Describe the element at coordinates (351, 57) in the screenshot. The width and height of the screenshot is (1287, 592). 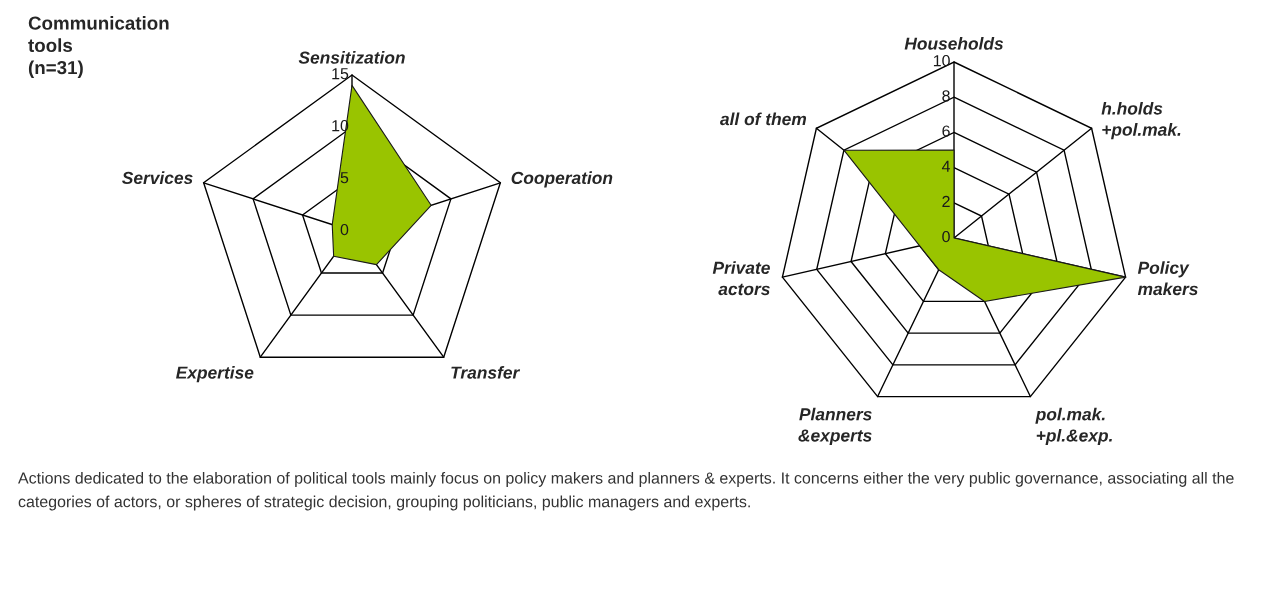
I see `spoke-label: Sensitization` at that location.